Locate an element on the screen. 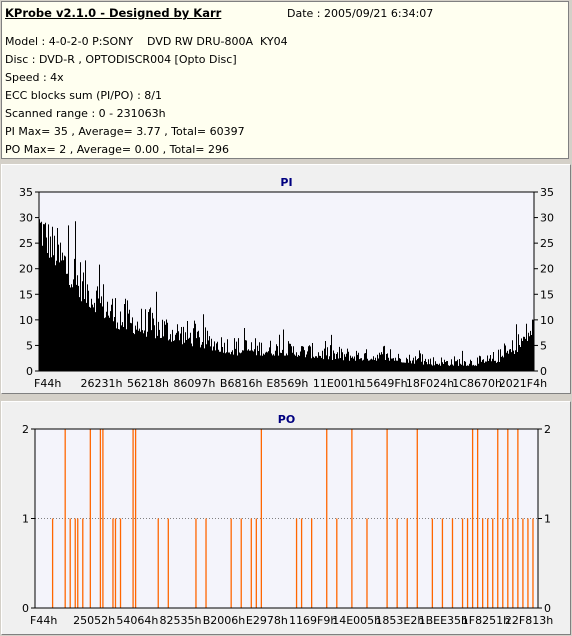 This screenshot has width=572, height=636. scan-date: Date : 2005/09/21 6:34:07 is located at coordinates (360, 13).